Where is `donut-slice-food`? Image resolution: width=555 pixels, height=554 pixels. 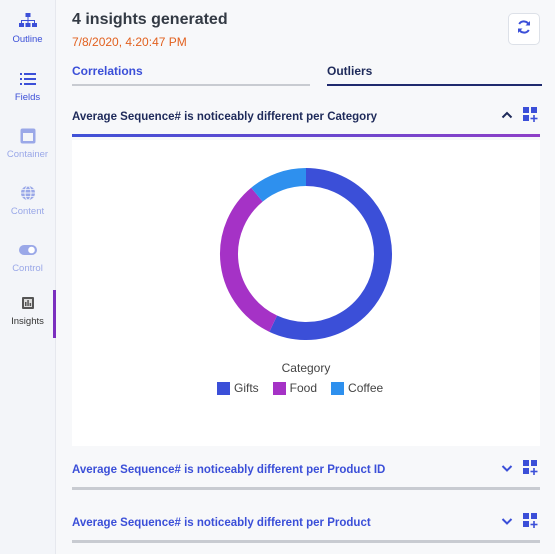
donut-slice-food is located at coordinates (249, 259).